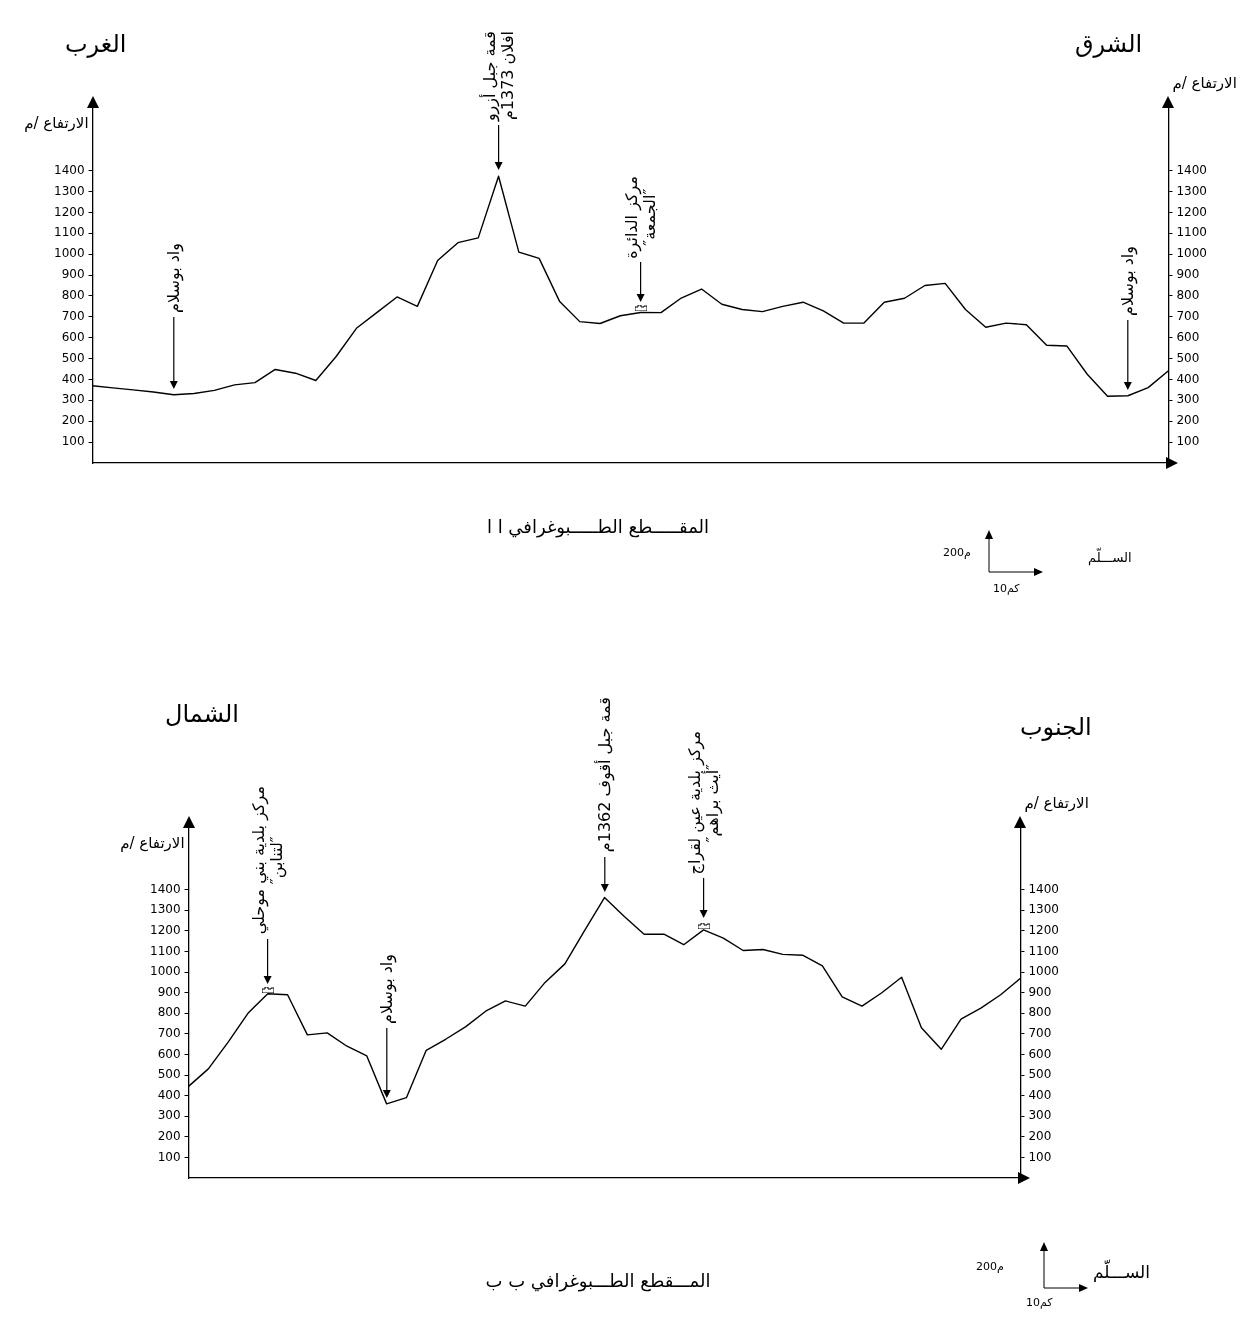 The height and width of the screenshot is (1340, 1241). I want to click on text: الغرب, so click(96, 44).